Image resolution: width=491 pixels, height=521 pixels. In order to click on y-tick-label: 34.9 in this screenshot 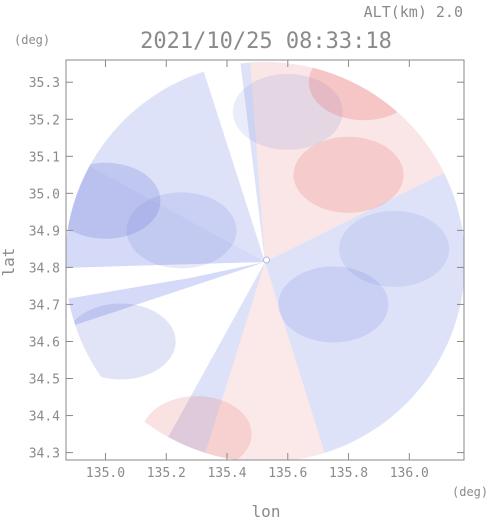, I will do `click(44, 231)`.